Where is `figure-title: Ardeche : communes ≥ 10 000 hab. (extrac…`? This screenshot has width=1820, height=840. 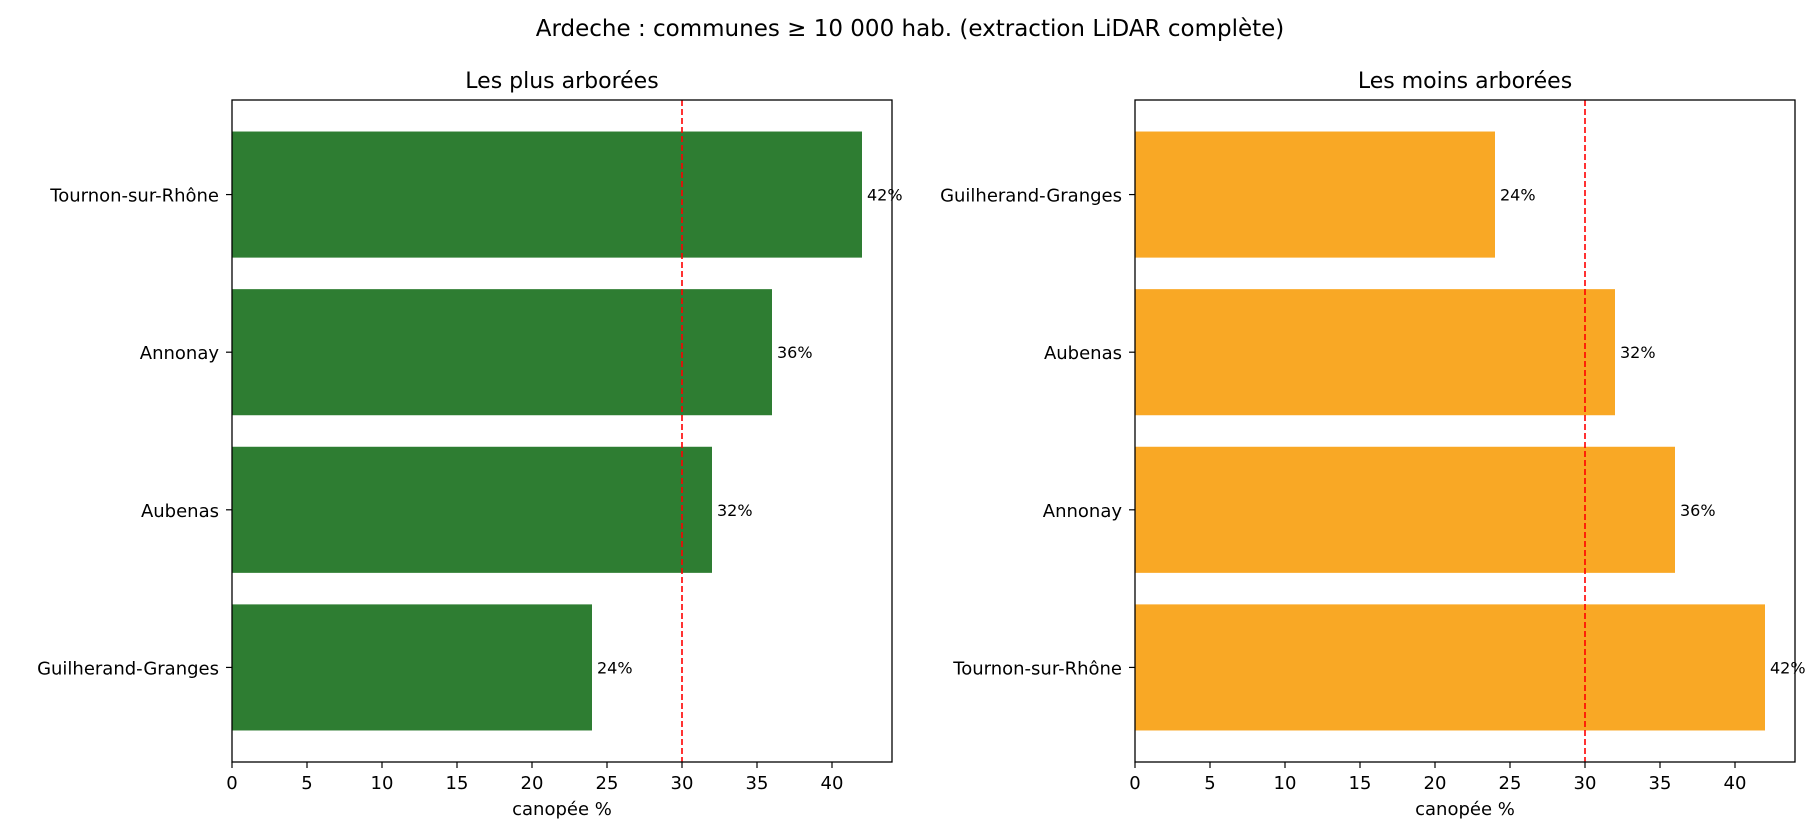 figure-title: Ardeche : communes ≥ 10 000 hab. (extrac… is located at coordinates (910, 29).